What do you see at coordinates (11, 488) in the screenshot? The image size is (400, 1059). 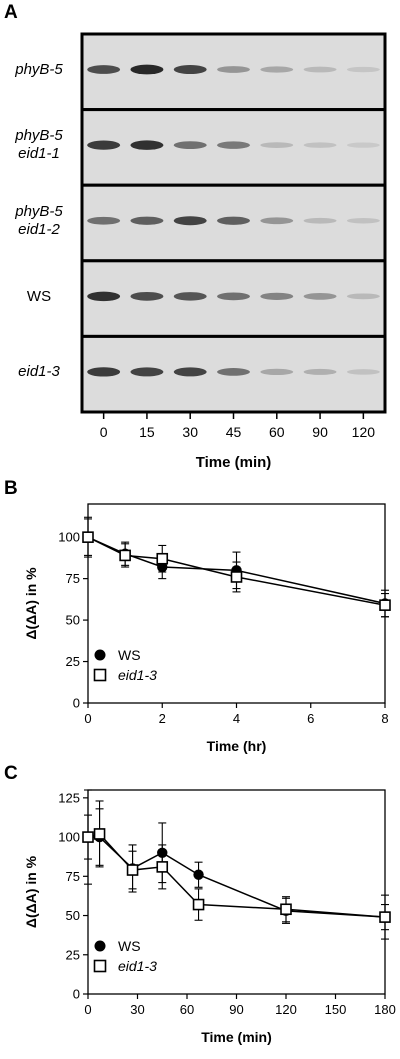 I see `panel-b-letter: B` at bounding box center [11, 488].